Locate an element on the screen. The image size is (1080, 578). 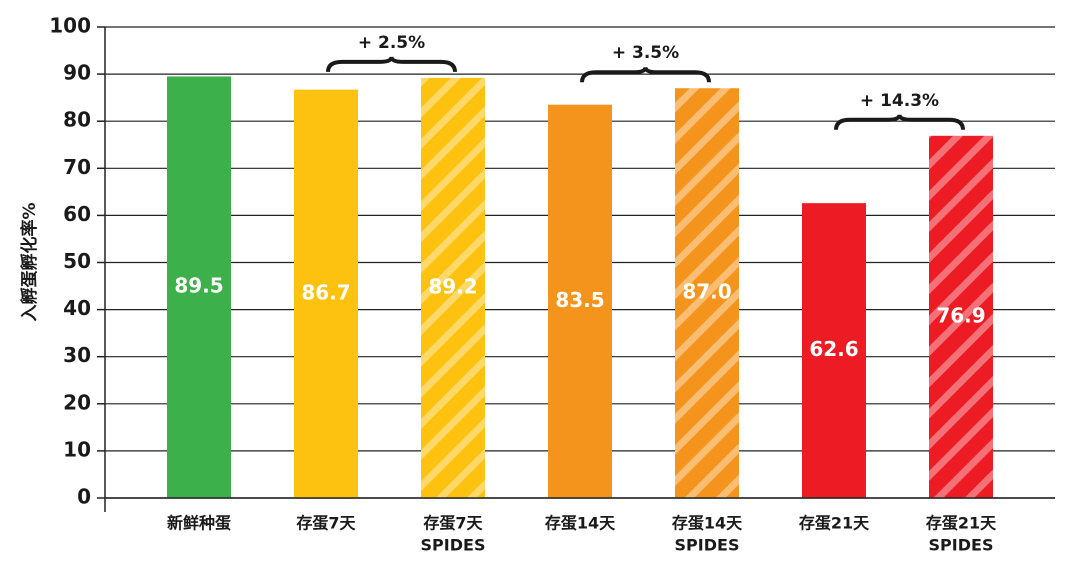
annotation: + 14.3% is located at coordinates (899, 101).